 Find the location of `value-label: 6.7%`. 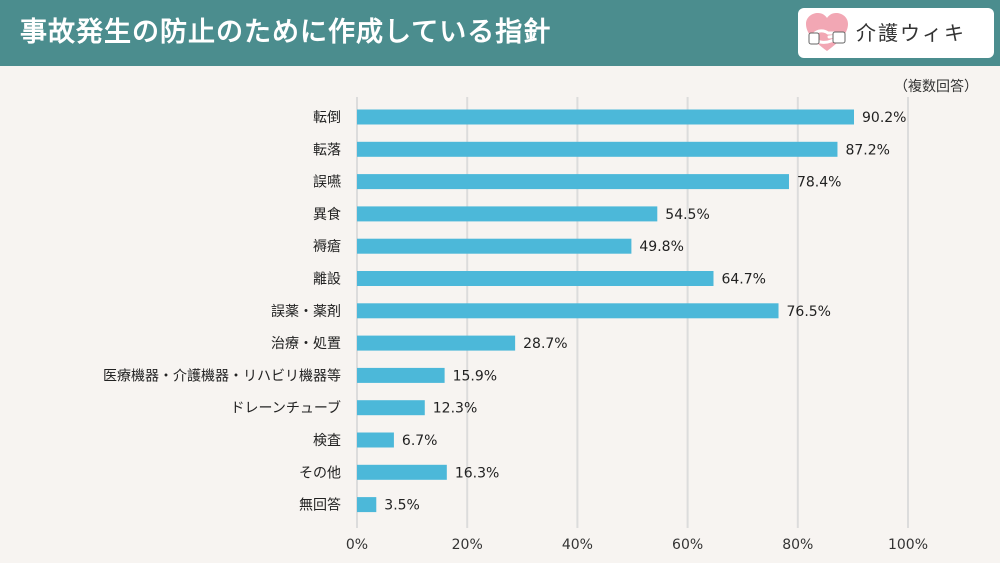

value-label: 6.7% is located at coordinates (420, 441).